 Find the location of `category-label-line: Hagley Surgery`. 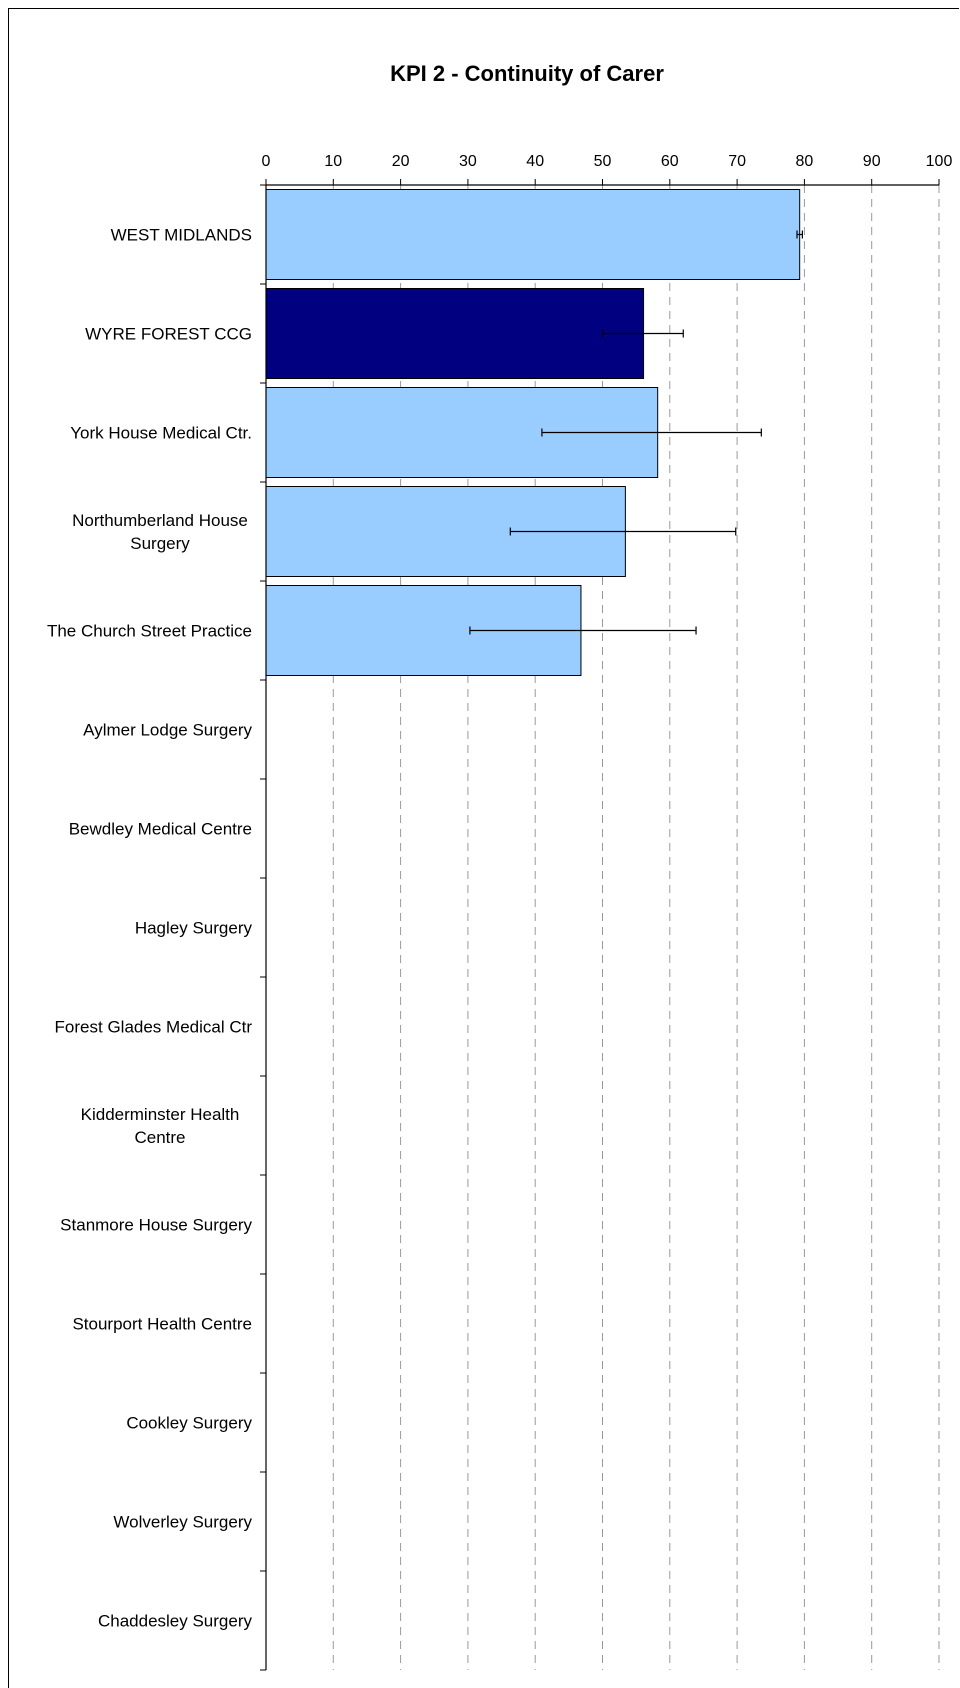

category-label-line: Hagley Surgery is located at coordinates (194, 928).